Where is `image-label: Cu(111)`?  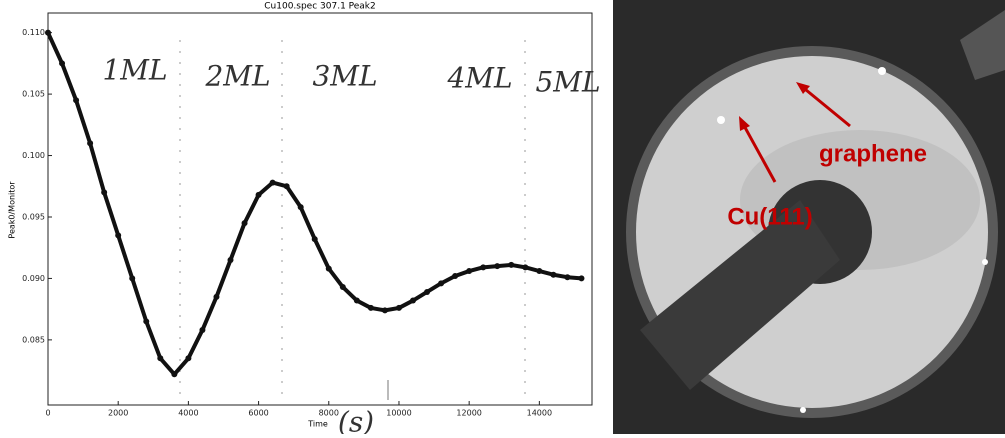
image-label: Cu(111) is located at coordinates (769, 216).